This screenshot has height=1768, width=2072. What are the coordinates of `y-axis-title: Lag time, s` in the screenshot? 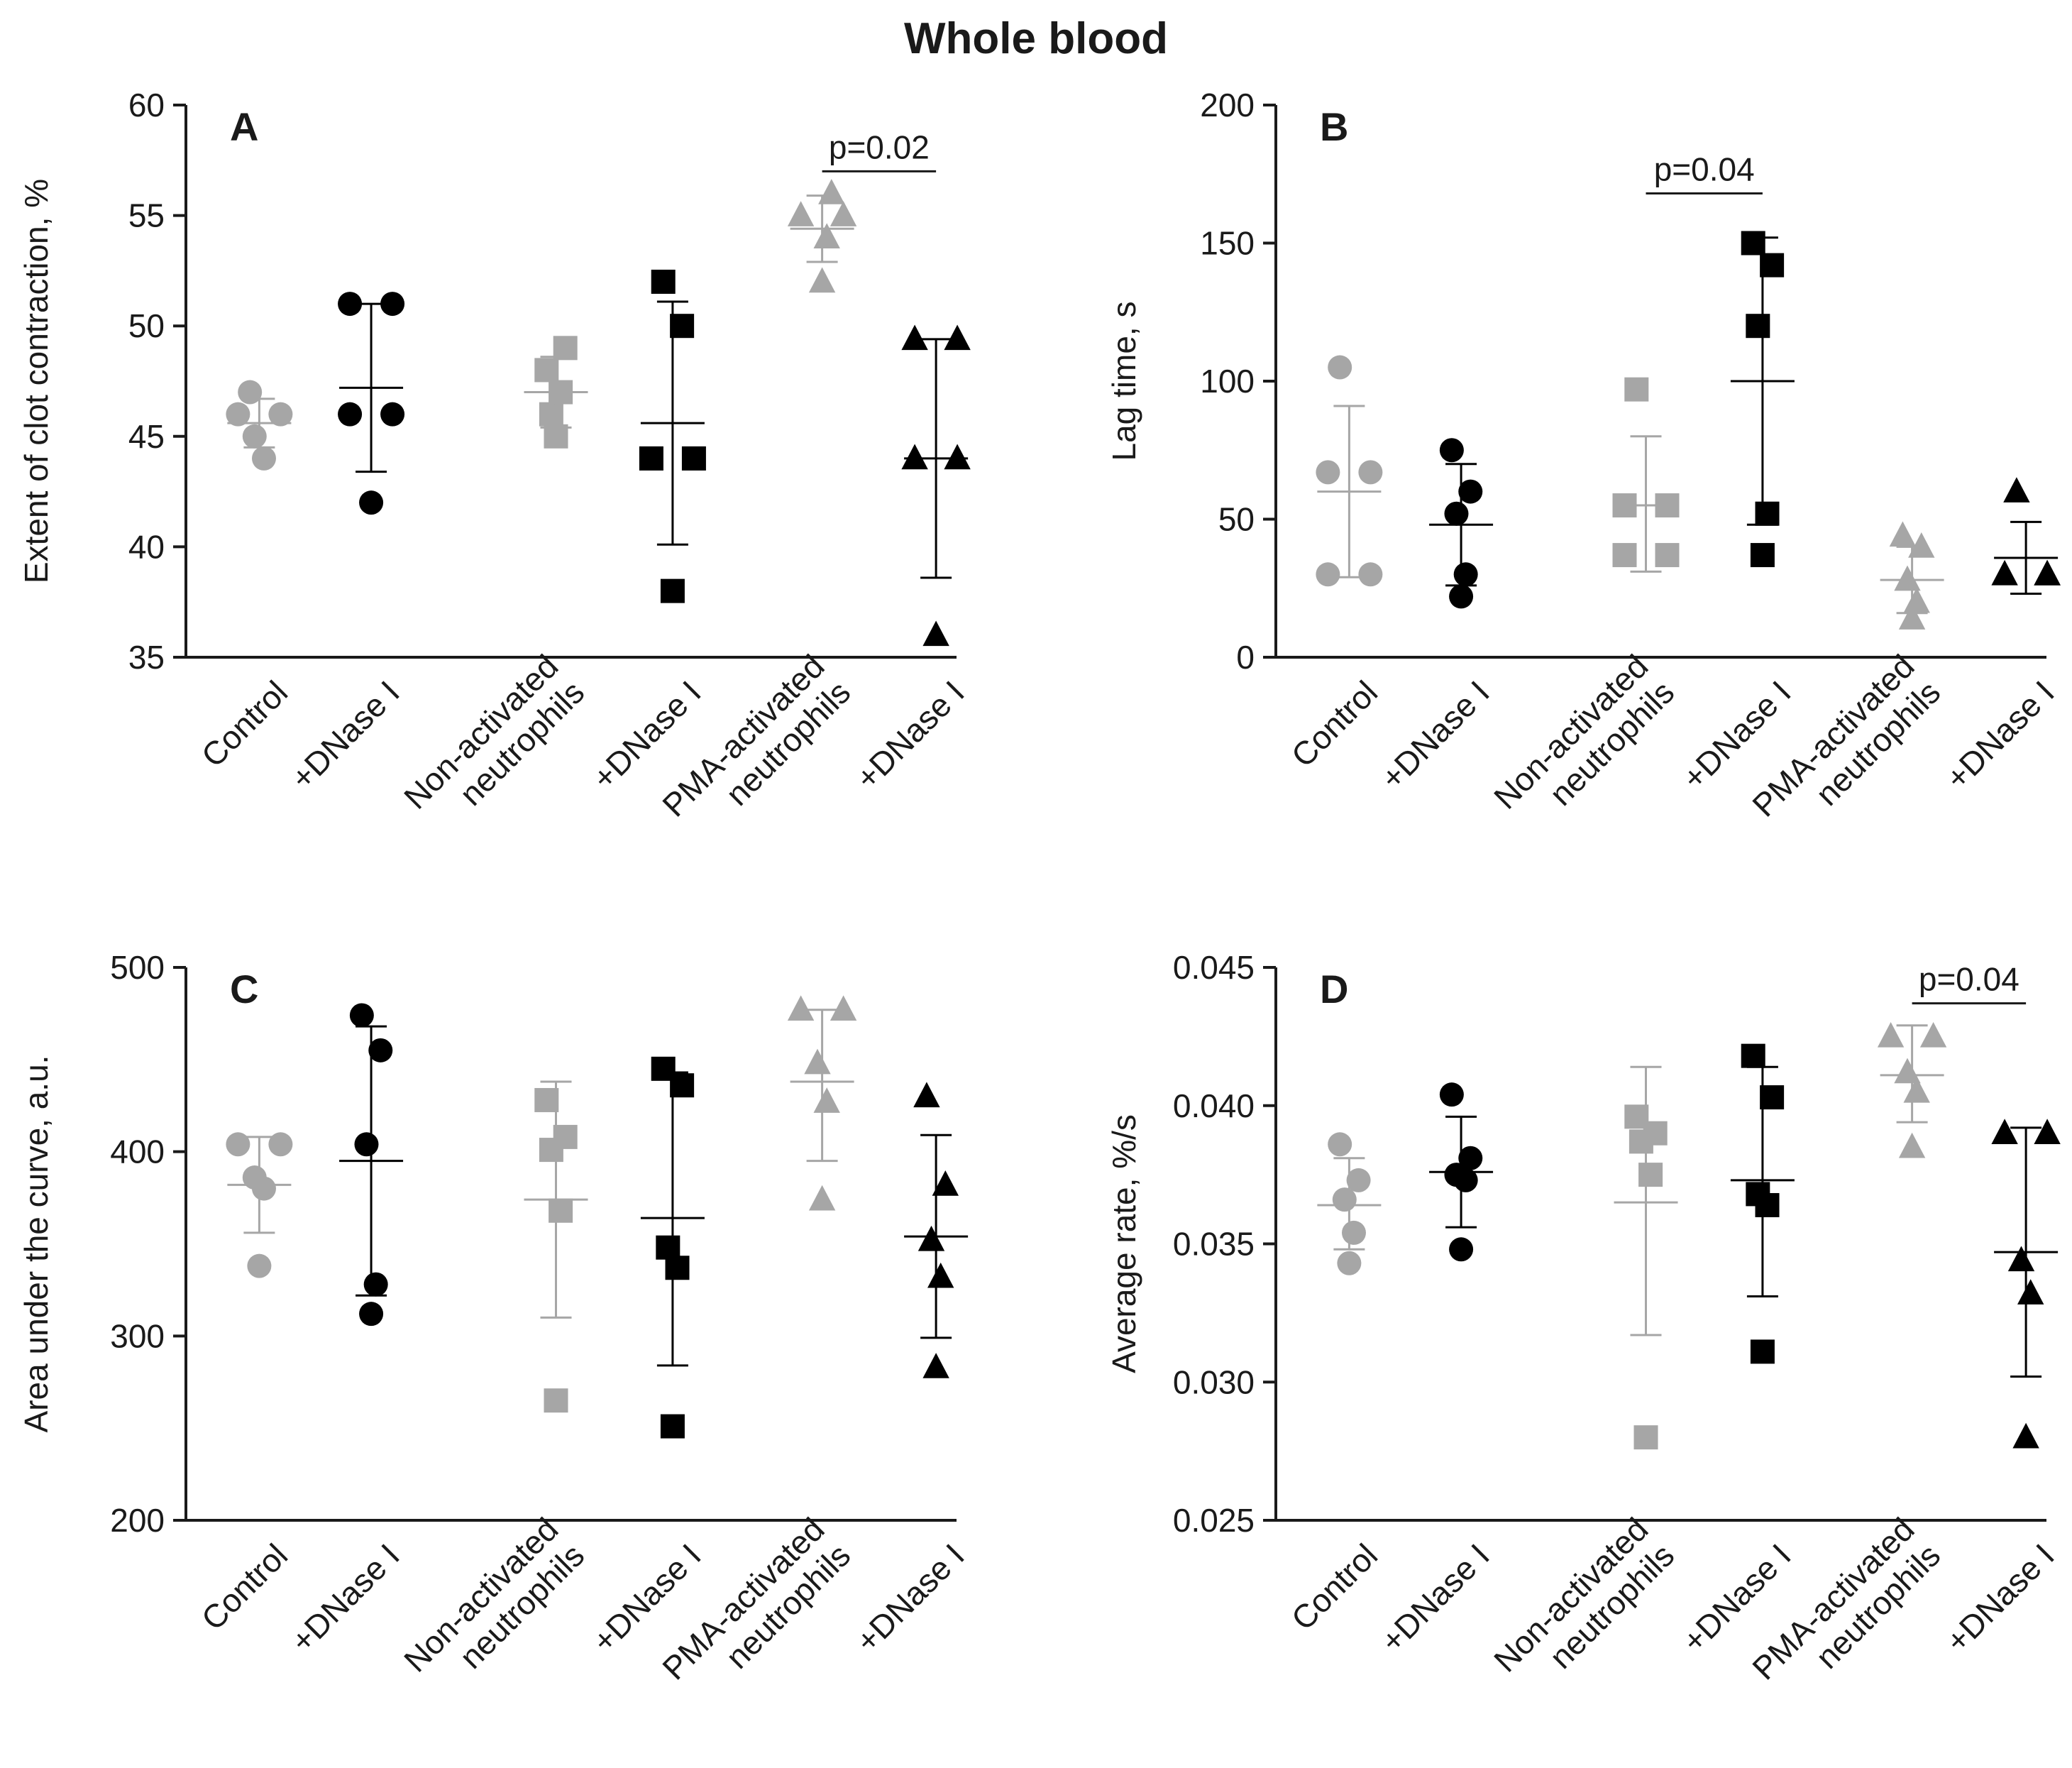 It's located at (1124, 381).